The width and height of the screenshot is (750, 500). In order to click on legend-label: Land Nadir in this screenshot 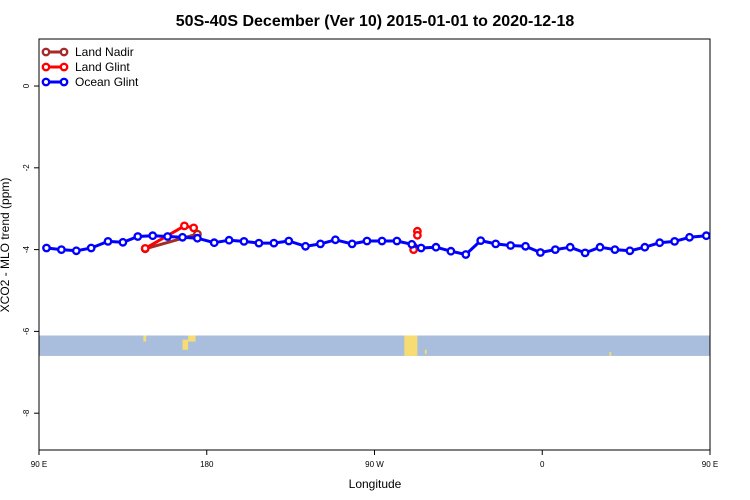, I will do `click(104, 52)`.